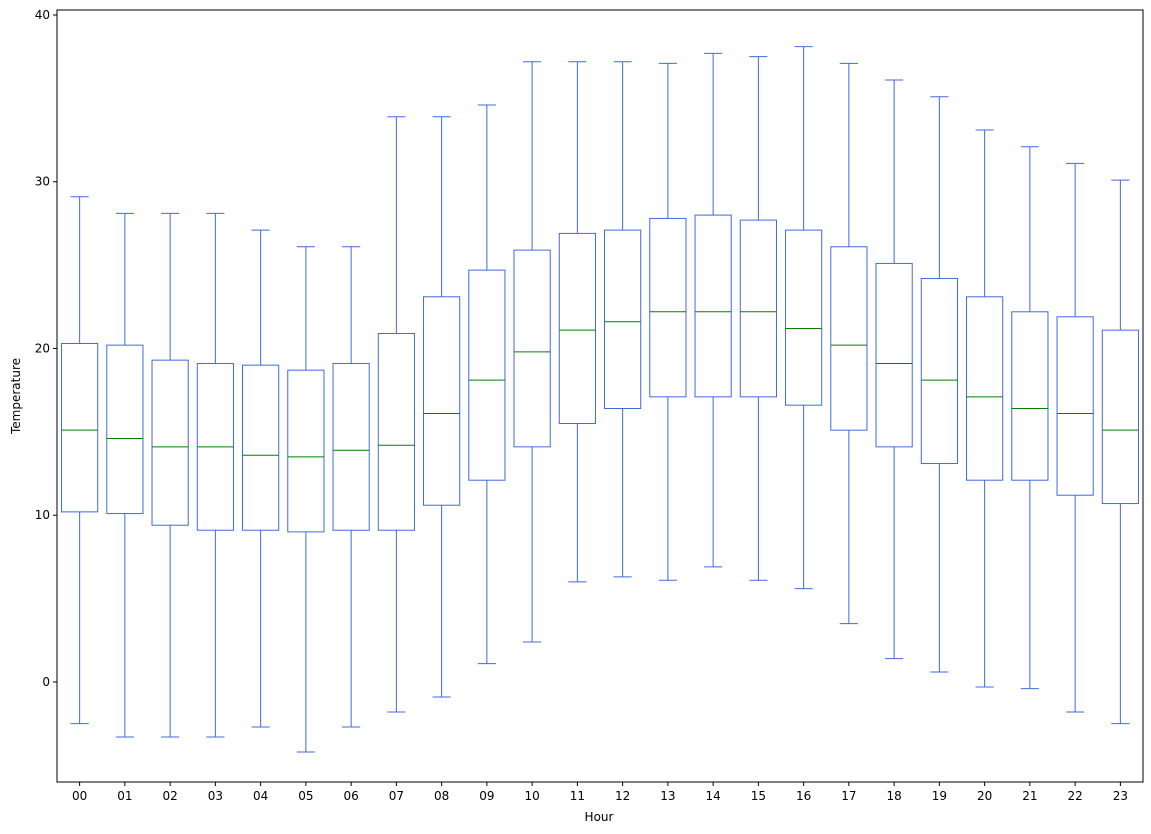  I want to click on x-tick-label: 05, so click(305, 796).